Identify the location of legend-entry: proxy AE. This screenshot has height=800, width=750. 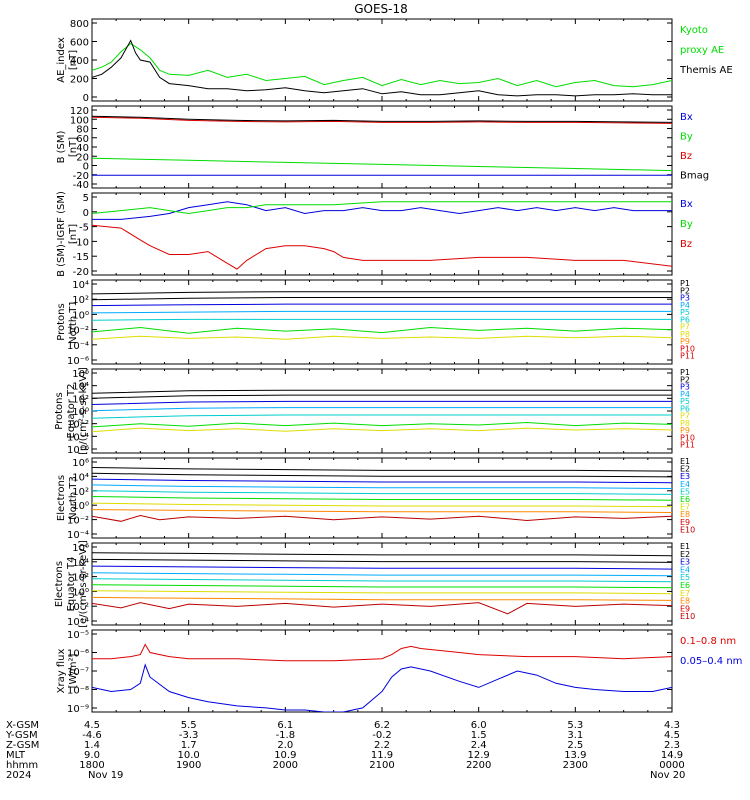
(702, 50).